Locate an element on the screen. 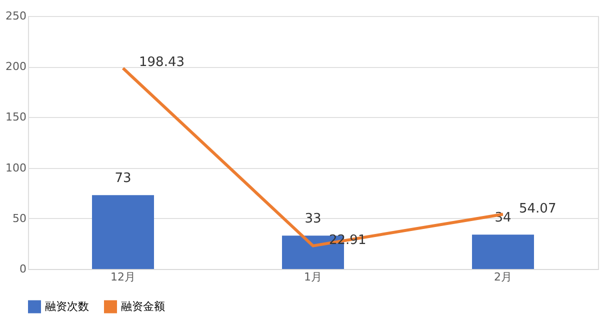 The height and width of the screenshot is (323, 608). data-label: 73 is located at coordinates (123, 178).